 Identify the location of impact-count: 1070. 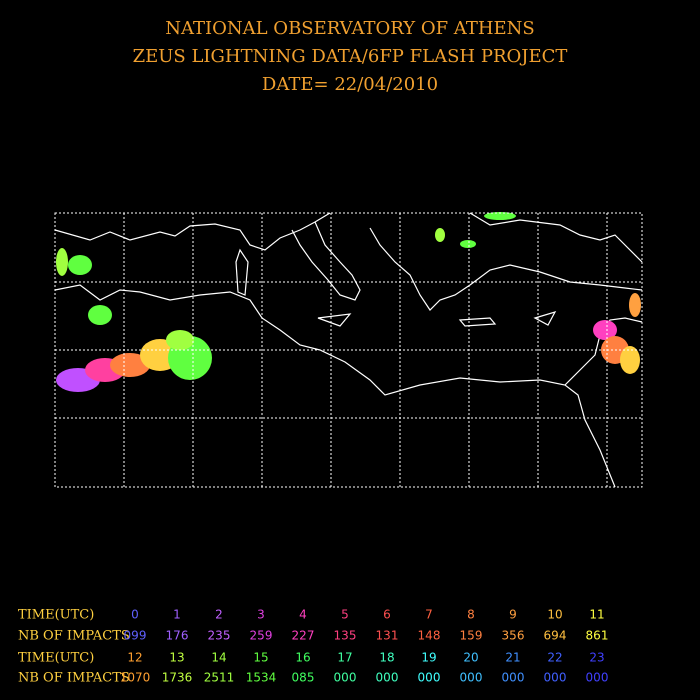
(135, 678).